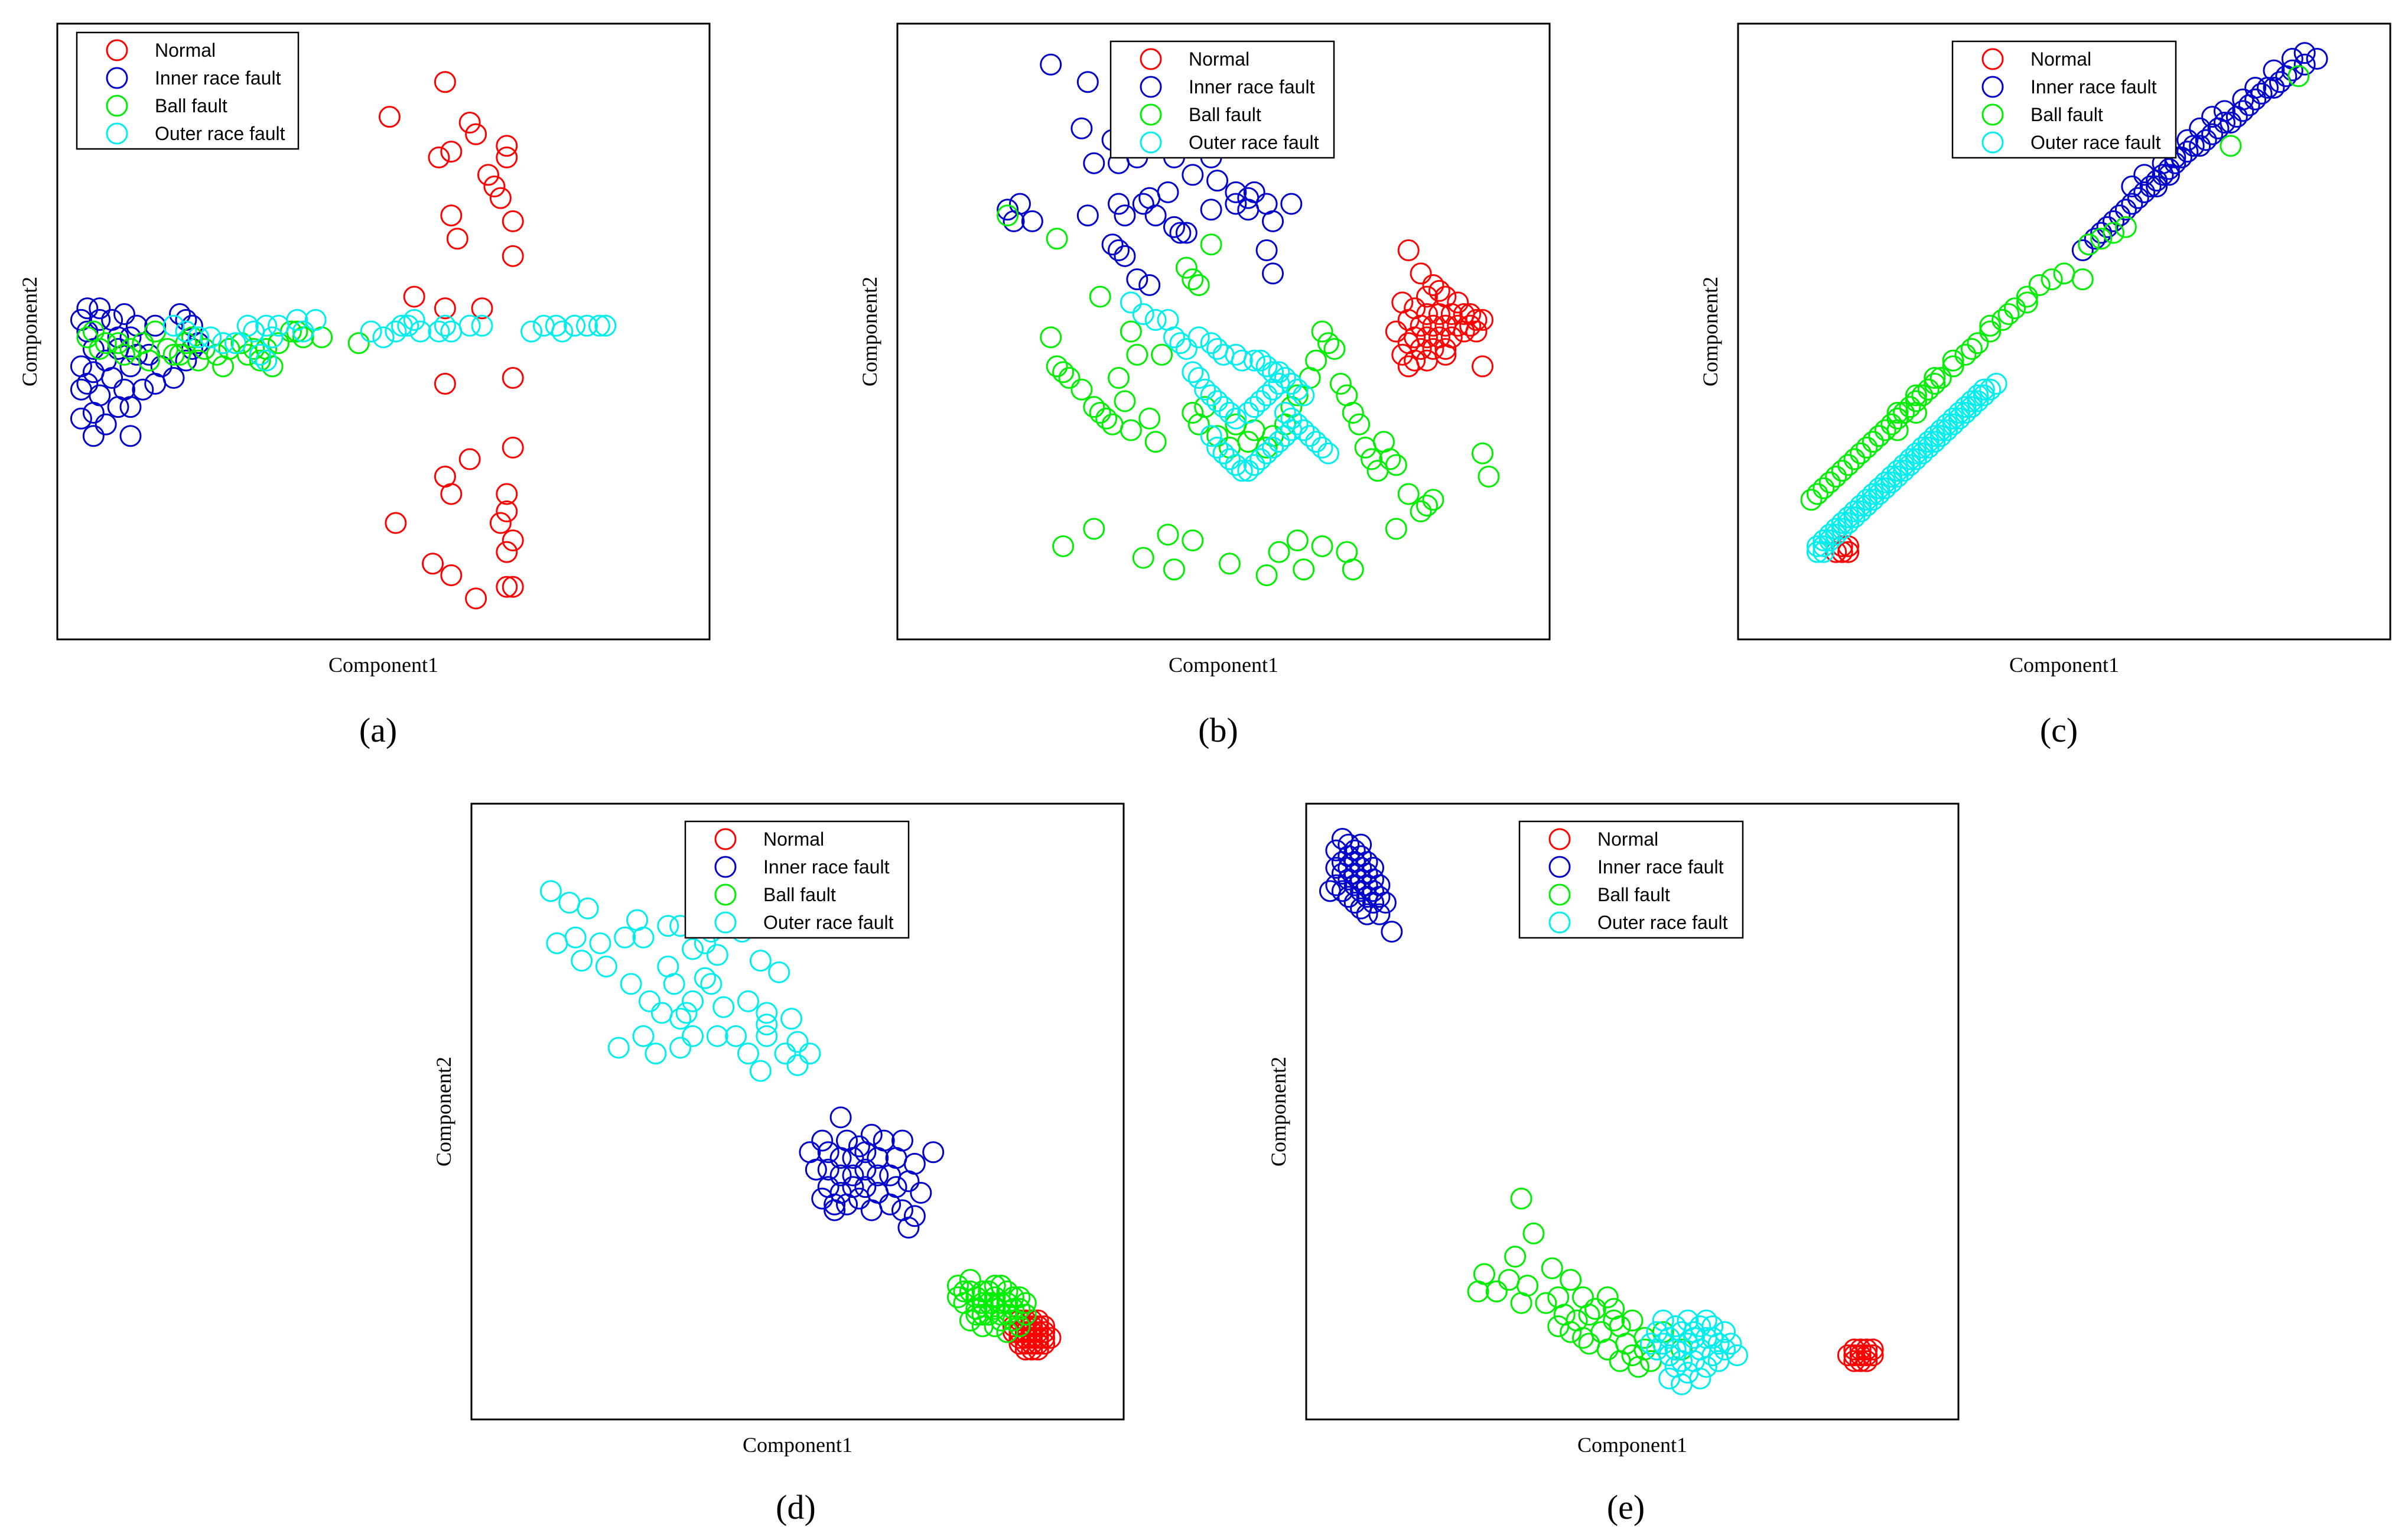  What do you see at coordinates (1627, 839) in the screenshot?
I see `legend-label-normal: Normal` at bounding box center [1627, 839].